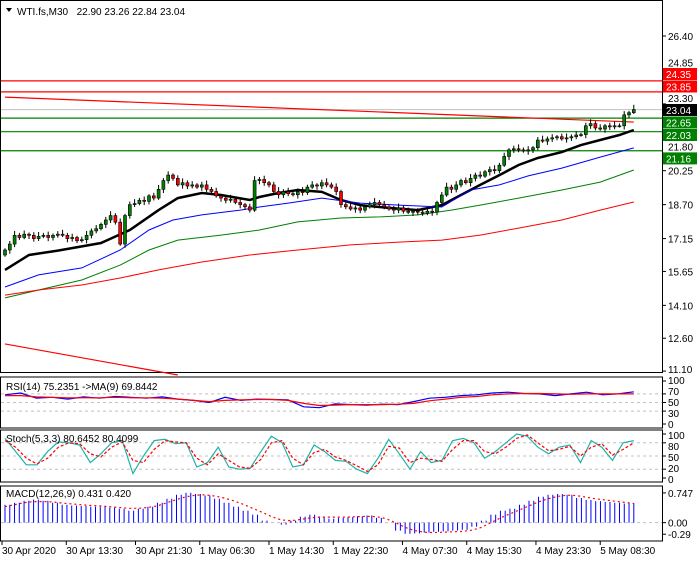  What do you see at coordinates (69, 494) in the screenshot?
I see `macd-label: MACD(12,26,9) 0.431 0.420` at bounding box center [69, 494].